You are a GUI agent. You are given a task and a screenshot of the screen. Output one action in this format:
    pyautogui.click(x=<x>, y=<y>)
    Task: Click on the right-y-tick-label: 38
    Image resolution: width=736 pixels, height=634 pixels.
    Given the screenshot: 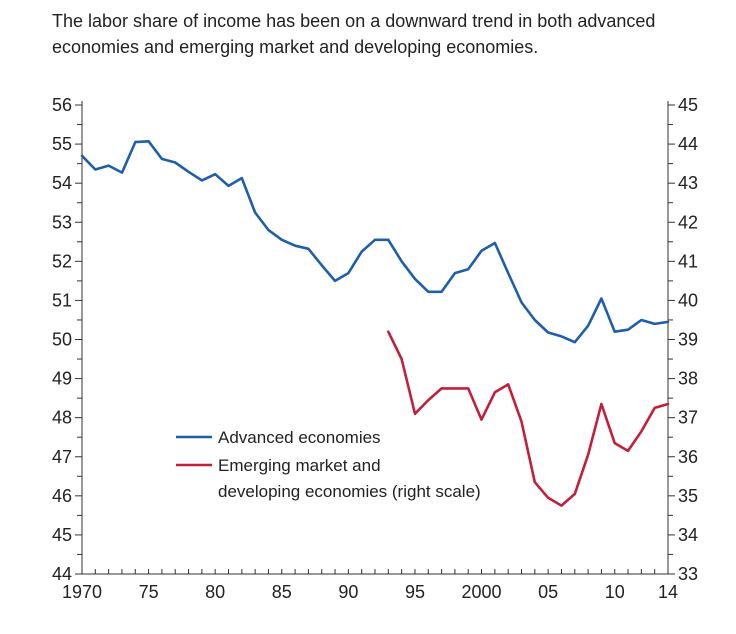 What is the action you would take?
    pyautogui.click(x=688, y=379)
    